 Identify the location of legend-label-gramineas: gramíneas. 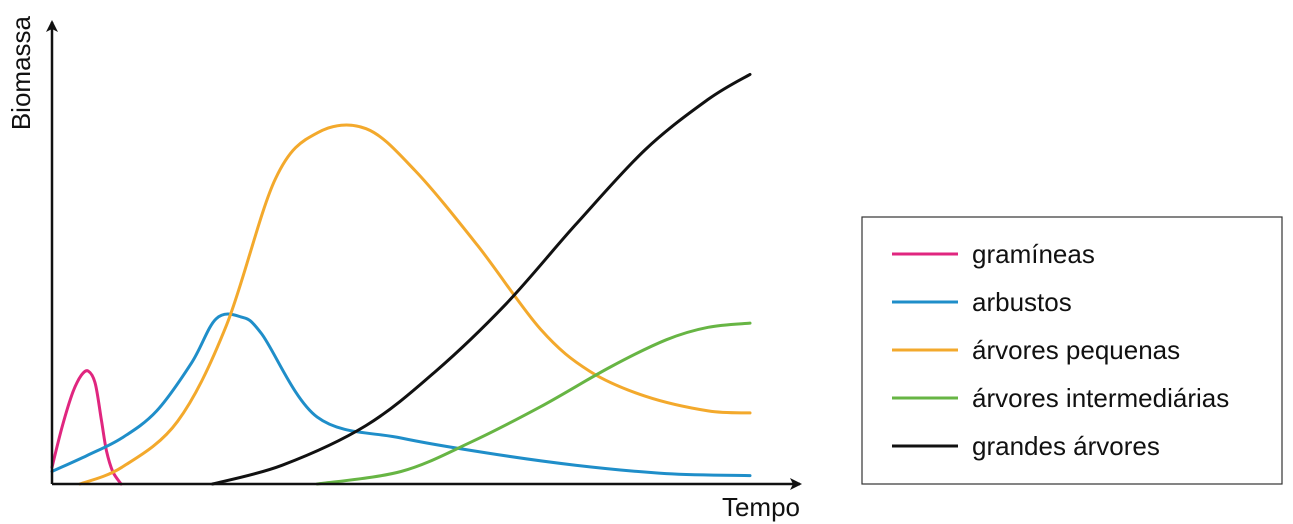
(1033, 254).